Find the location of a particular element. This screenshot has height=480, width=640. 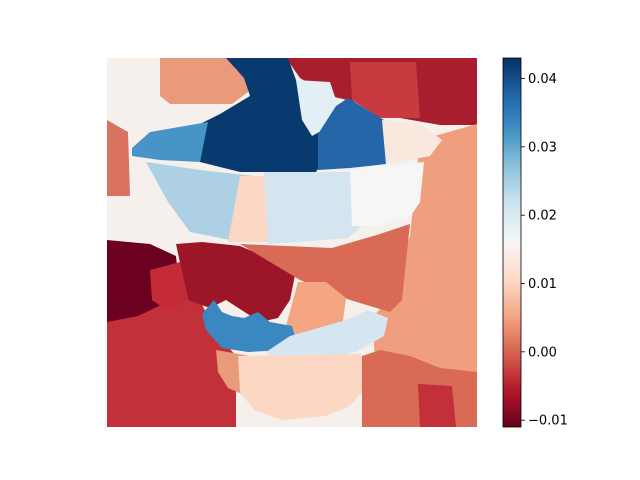

lower-left-red is located at coordinates (169, 286).